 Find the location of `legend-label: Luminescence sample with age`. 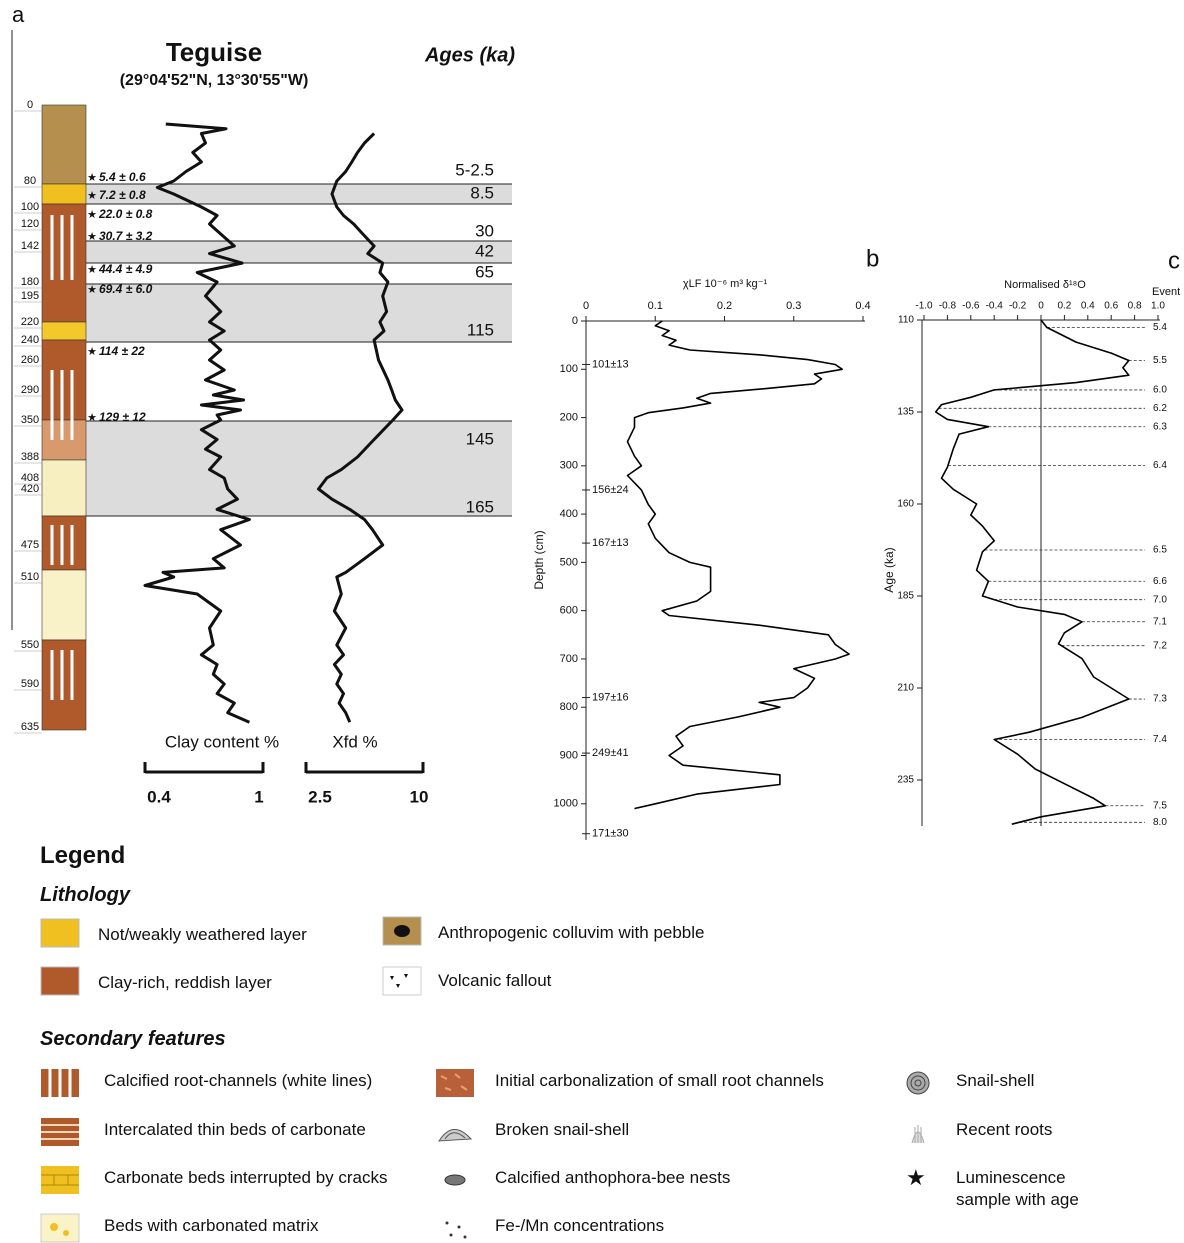

legend-label: Luminescence sample with age is located at coordinates (1017, 1188).